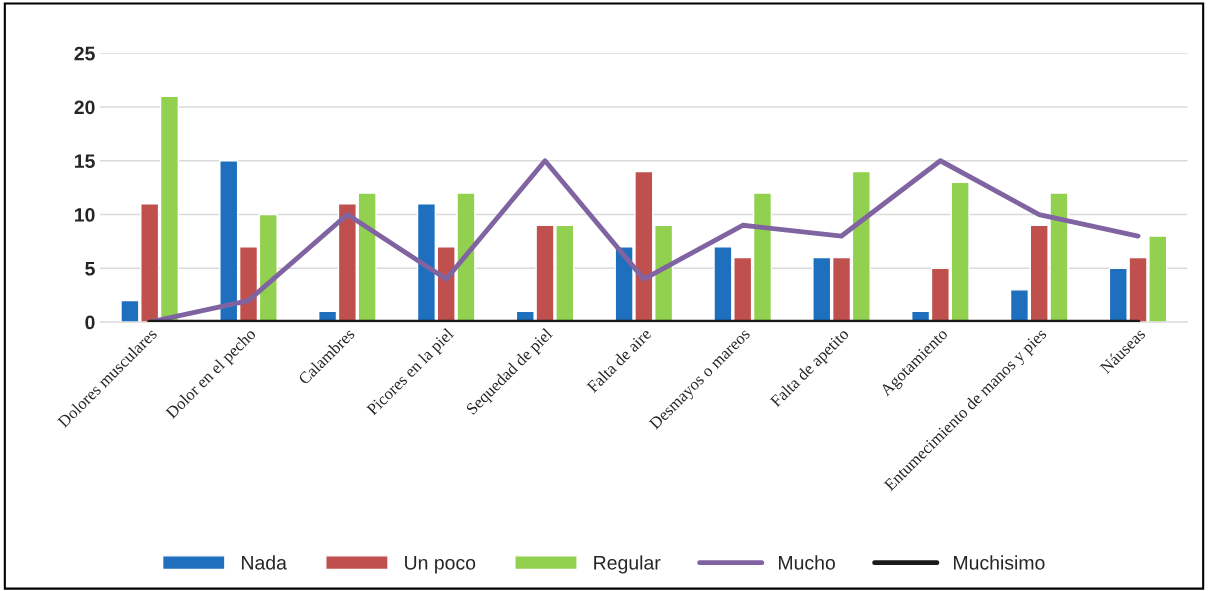 This screenshot has height=591, width=1208. What do you see at coordinates (85, 215) in the screenshot?
I see `y-tick-label: 10` at bounding box center [85, 215].